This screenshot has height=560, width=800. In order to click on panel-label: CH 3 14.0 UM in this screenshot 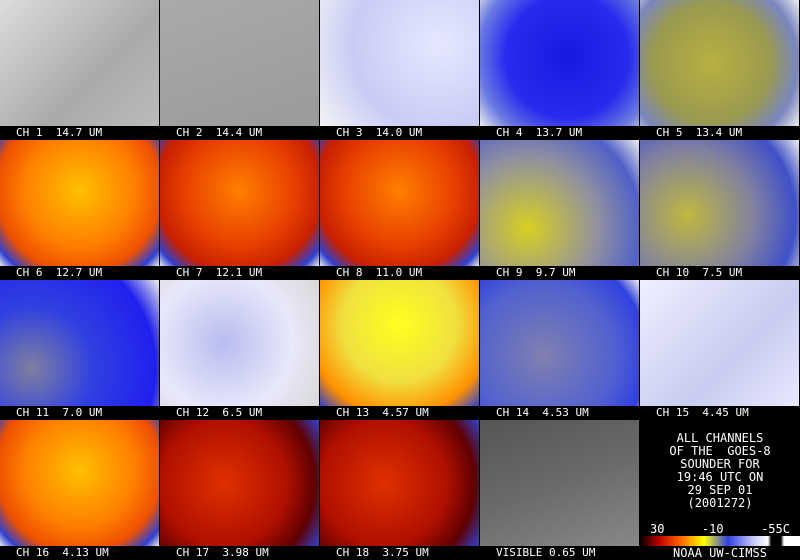, I will do `click(379, 132)`.